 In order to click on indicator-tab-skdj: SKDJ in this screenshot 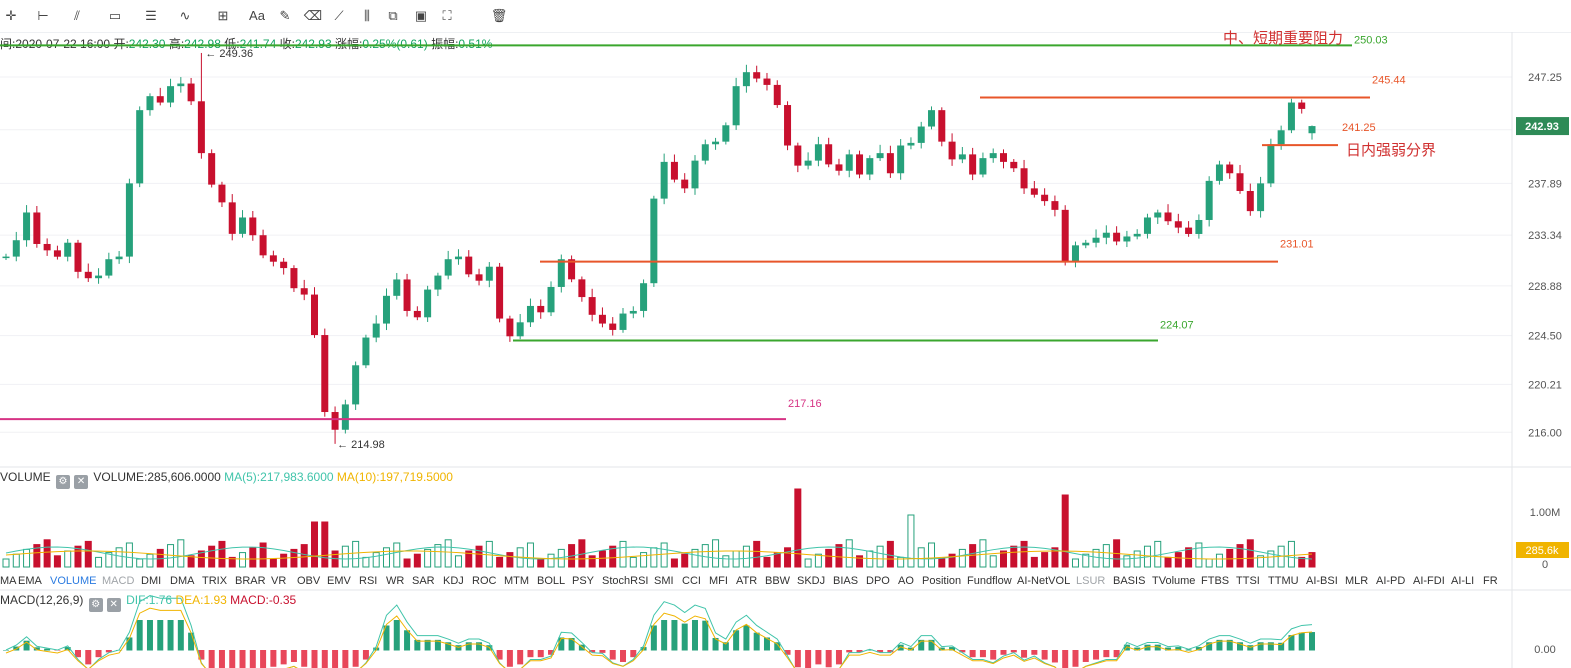, I will do `click(811, 581)`.